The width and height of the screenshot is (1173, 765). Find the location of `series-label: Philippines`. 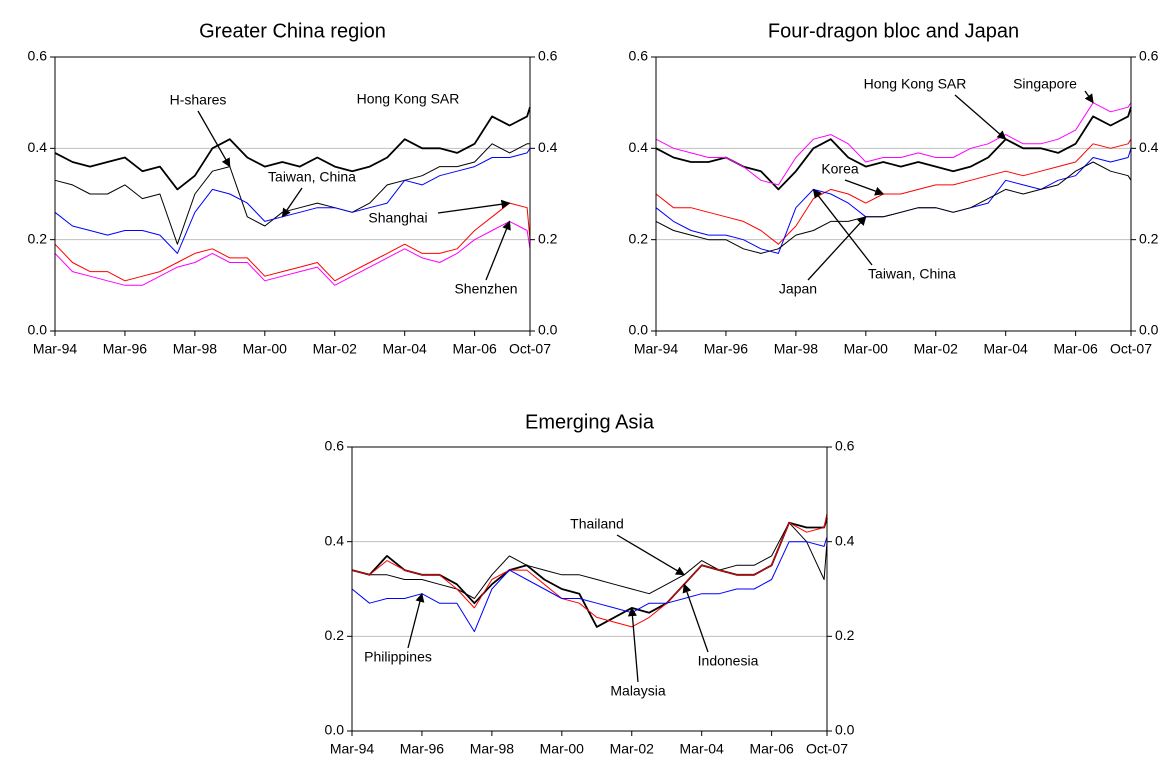

series-label: Philippines is located at coordinates (398, 657).